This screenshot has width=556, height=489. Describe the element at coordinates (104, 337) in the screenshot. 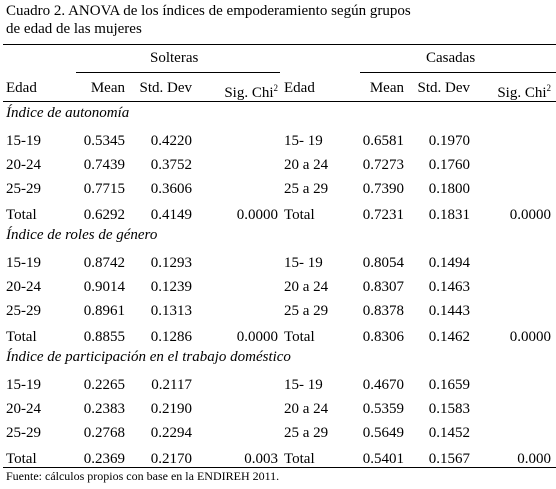

I see `table-cell: 0.8855` at that location.